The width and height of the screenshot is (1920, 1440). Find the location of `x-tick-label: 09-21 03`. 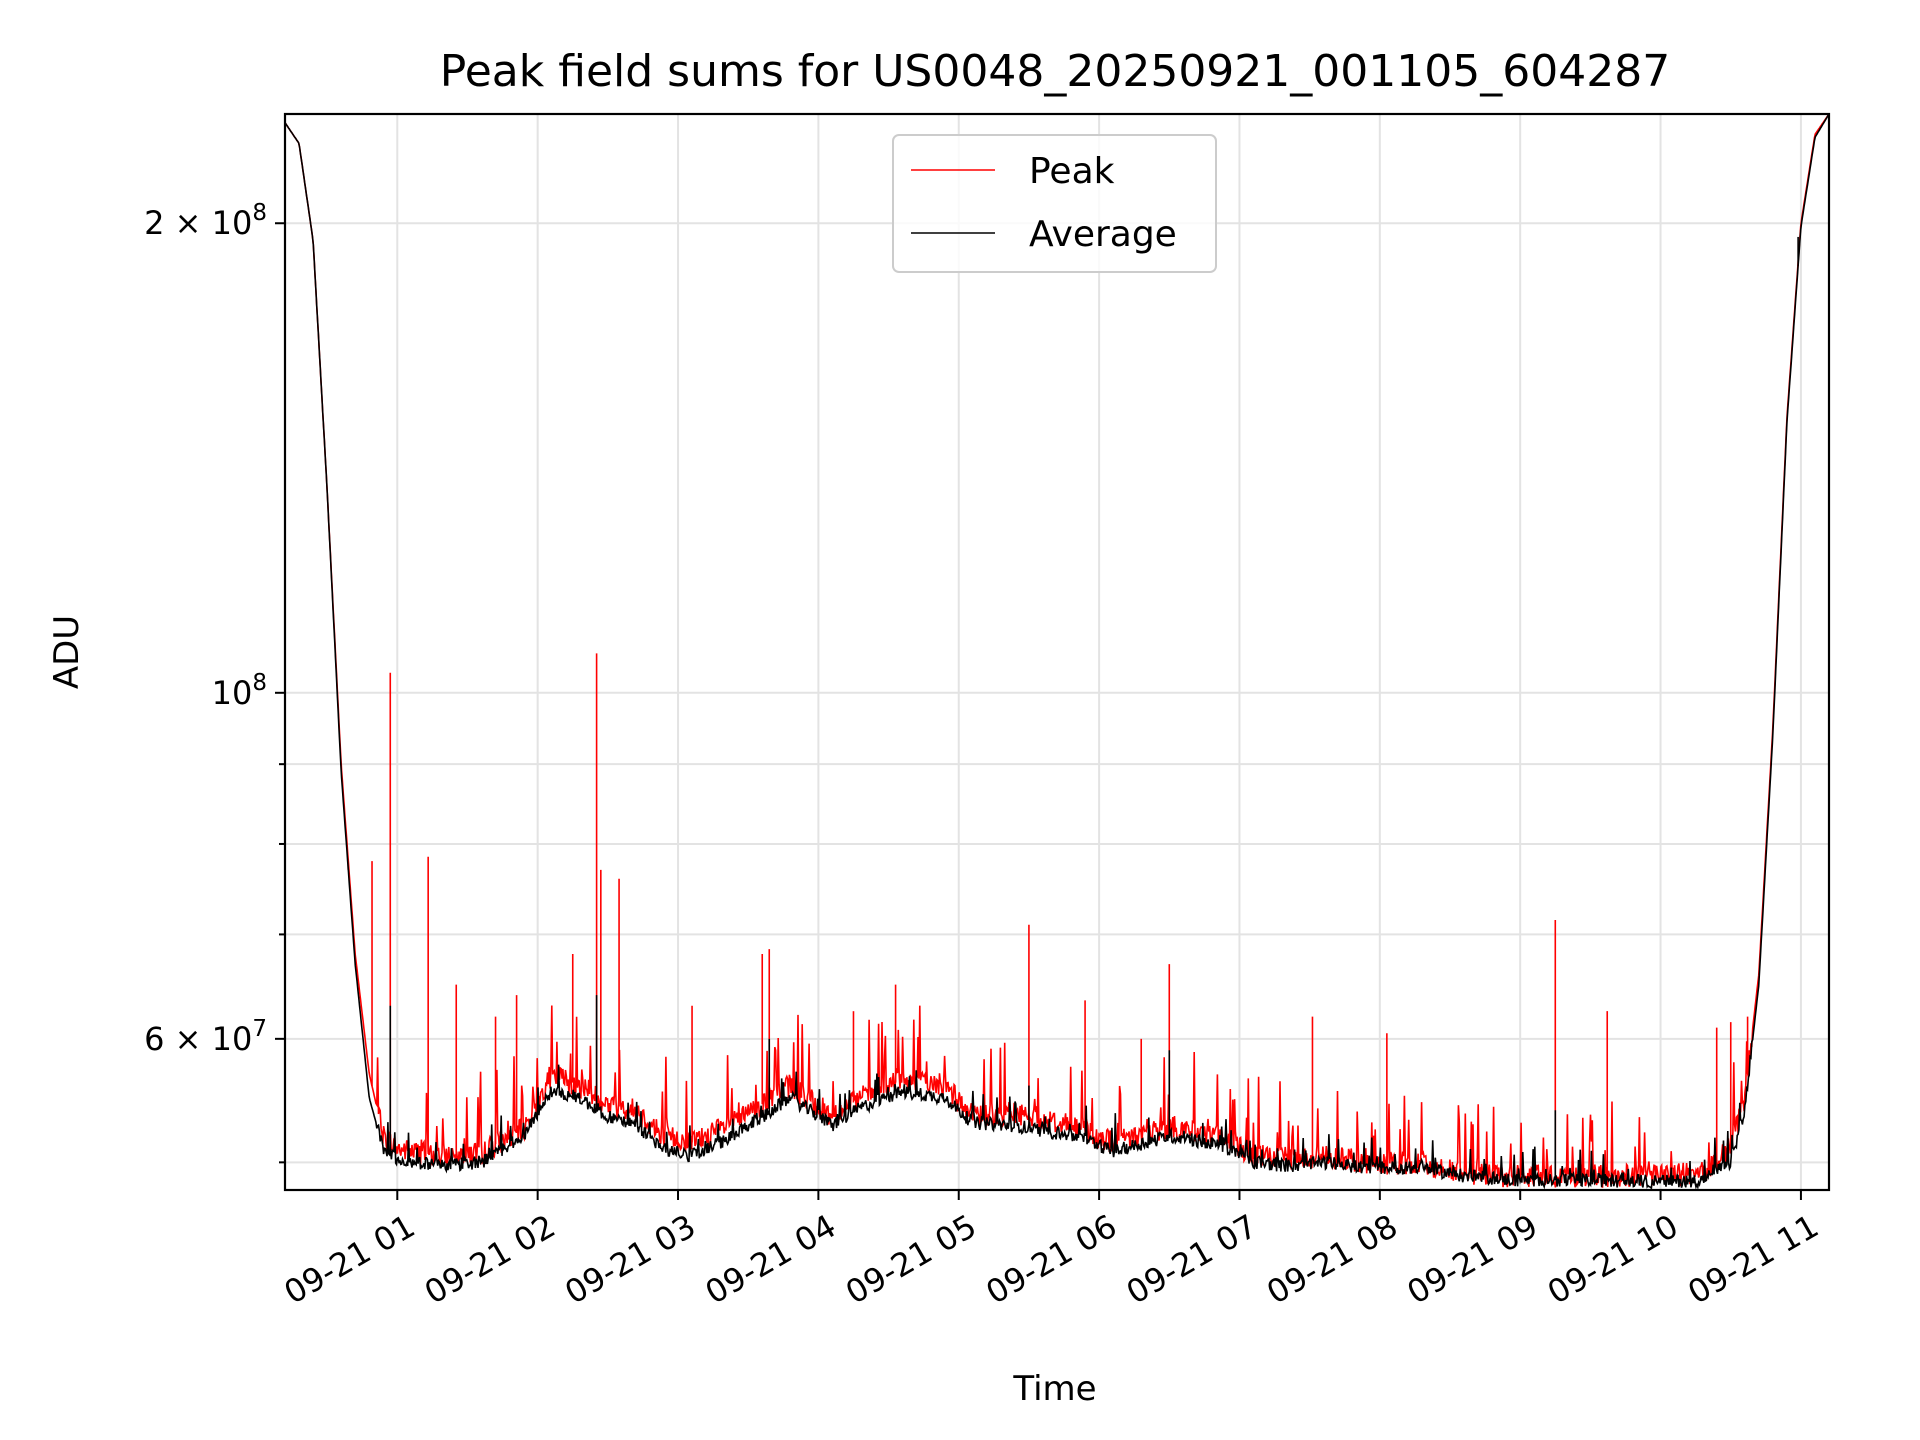

x-tick-label: 09-21 03 is located at coordinates (630, 1259).